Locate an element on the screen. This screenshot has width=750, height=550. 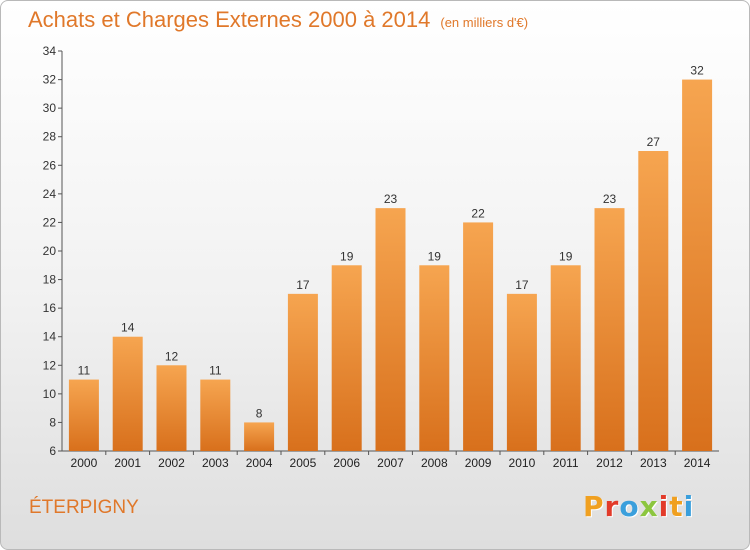
y-tick-label: 10 is located at coordinates (50, 394).